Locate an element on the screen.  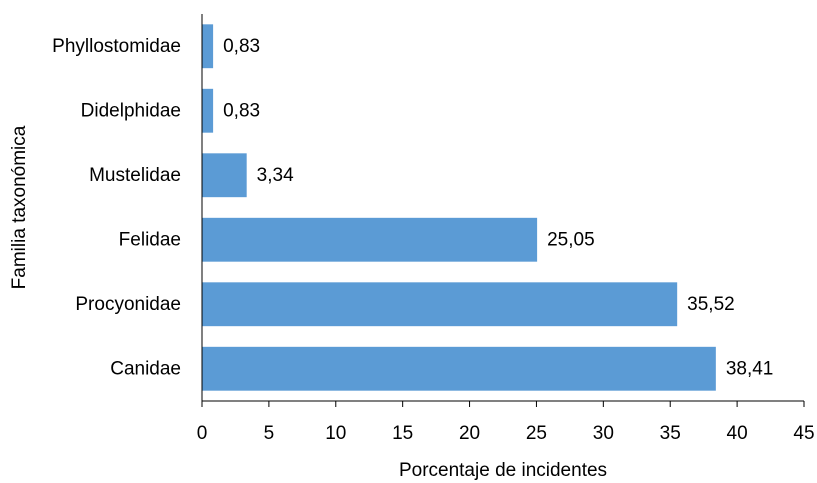
x-tick-label-0: 0 is located at coordinates (202, 433).